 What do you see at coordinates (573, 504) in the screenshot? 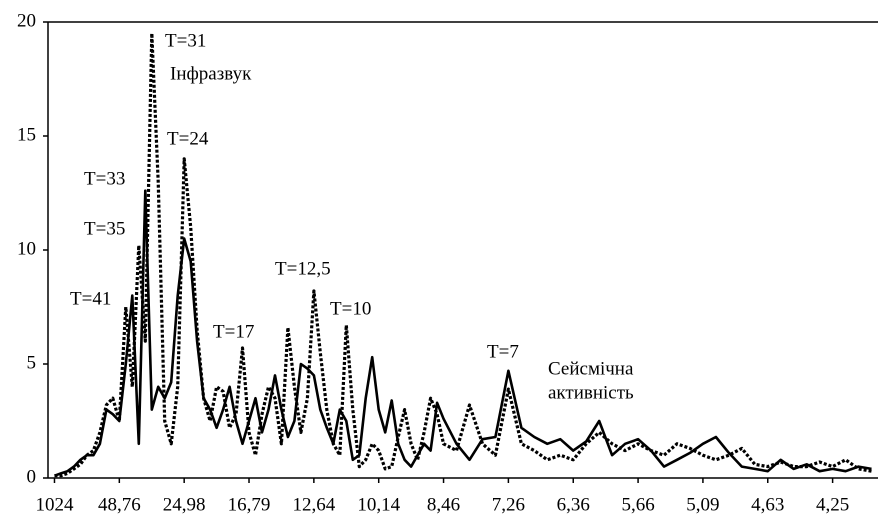
I see `x-tick-label: 6,36` at bounding box center [573, 504].